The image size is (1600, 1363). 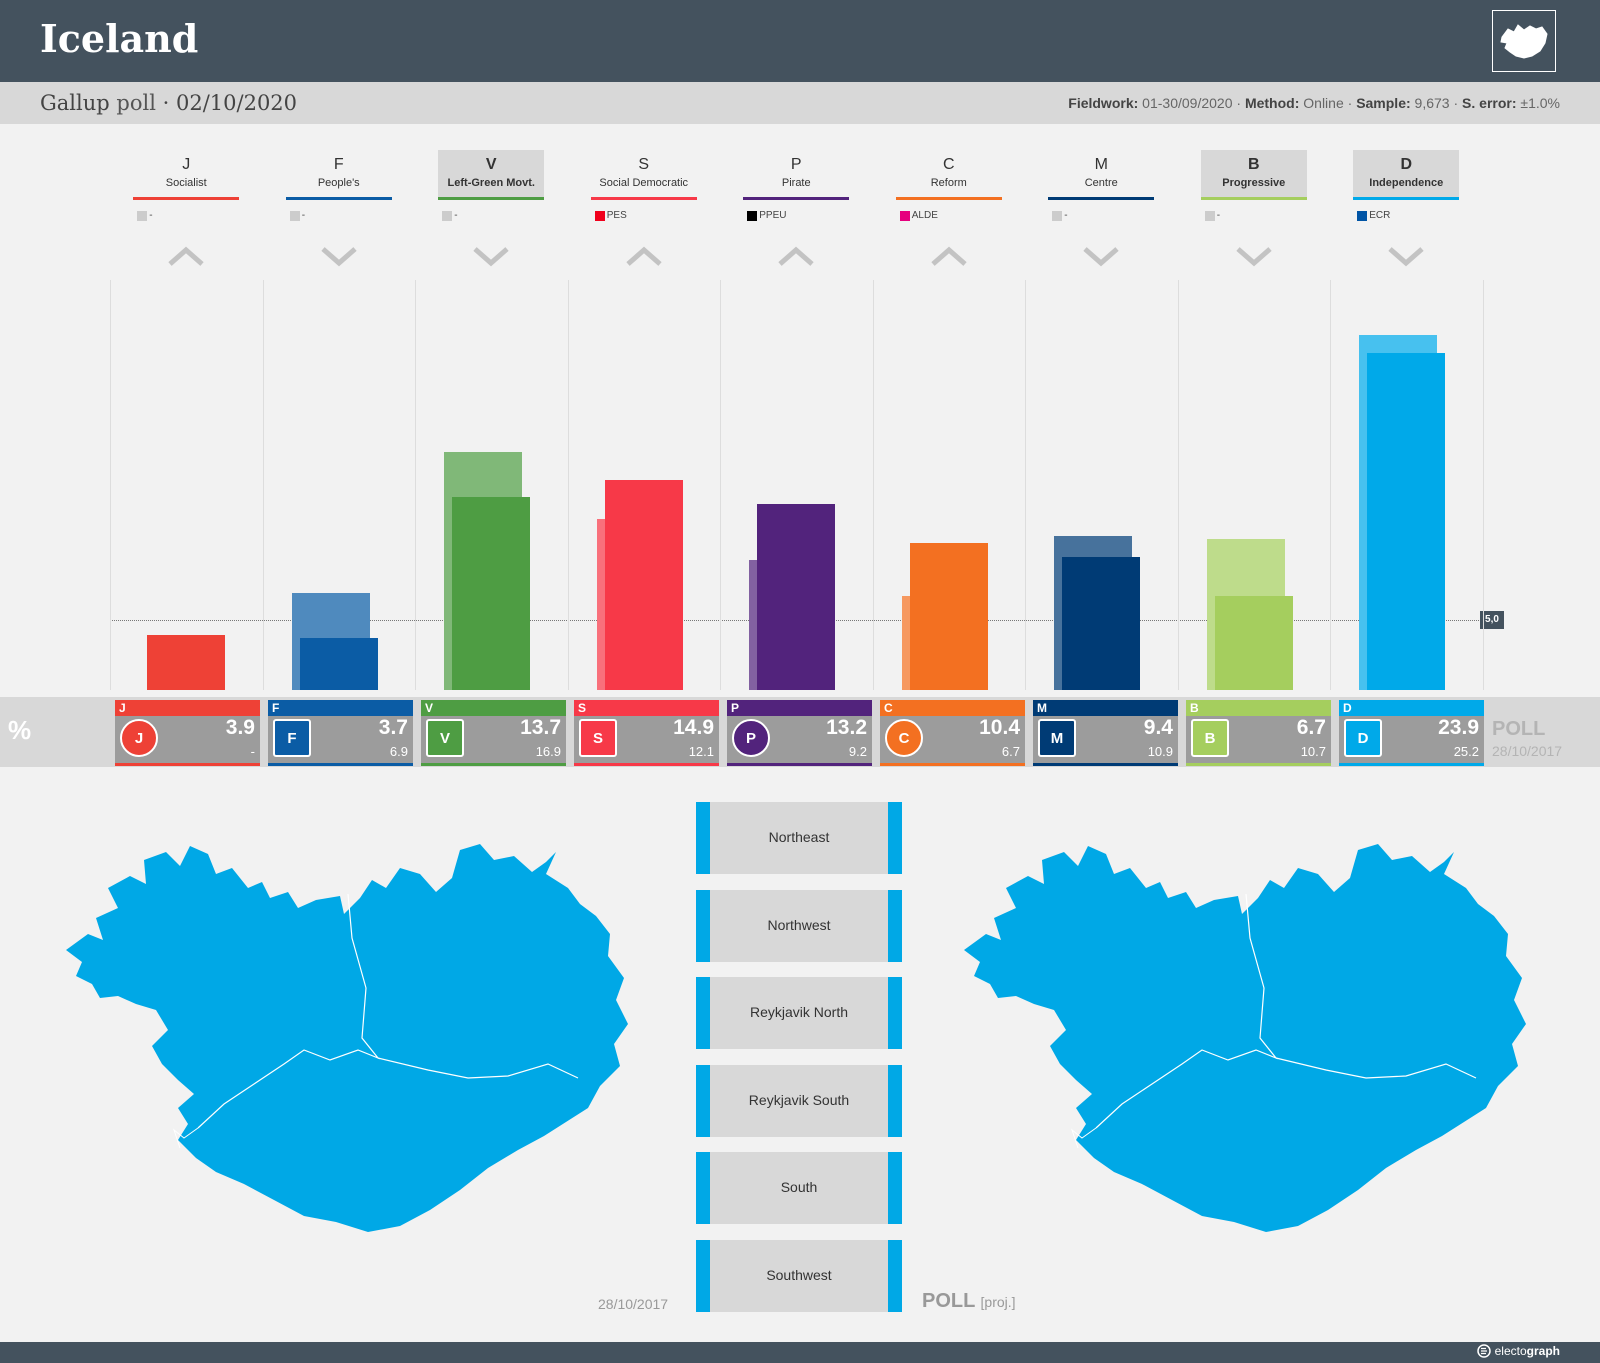 What do you see at coordinates (1540, 103) in the screenshot?
I see `error-value: ±1.0%` at bounding box center [1540, 103].